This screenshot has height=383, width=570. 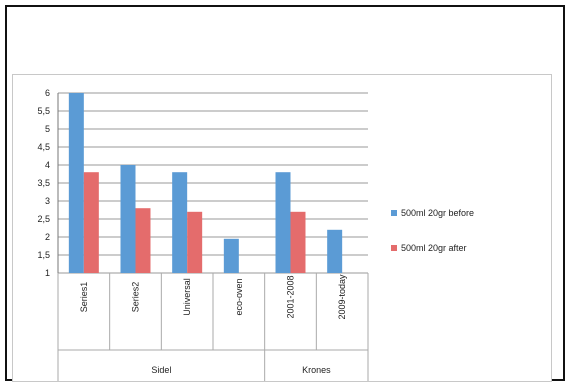 I want to click on y-tick-label: 4,5, so click(x=43, y=147).